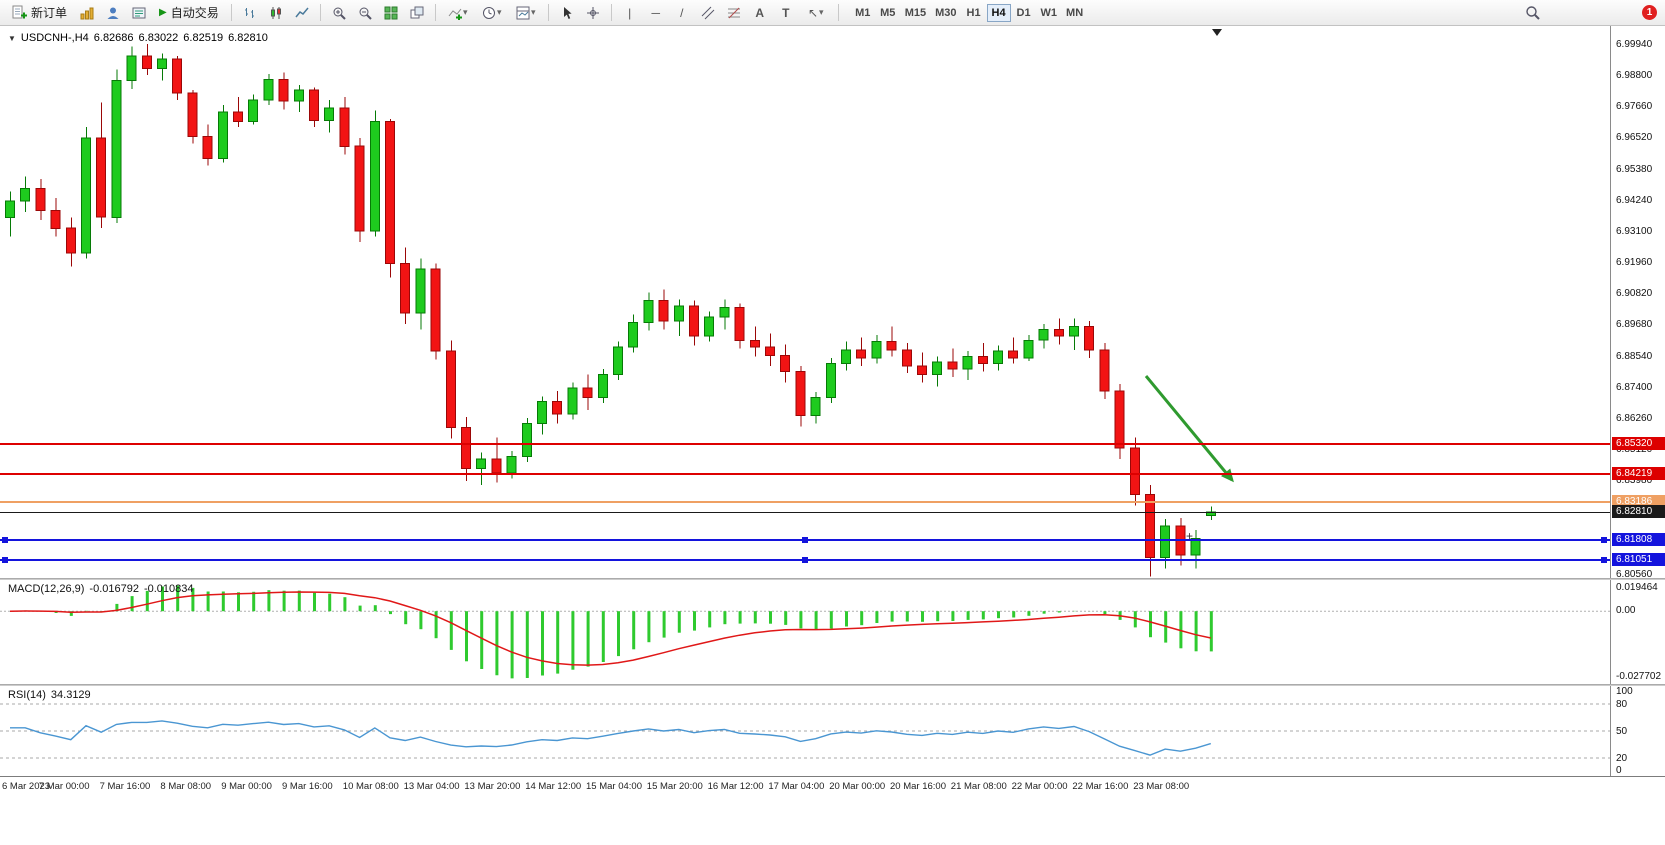 The width and height of the screenshot is (1665, 845). Describe the element at coordinates (113, 38) in the screenshot. I see `open-value: 6.82686` at that location.